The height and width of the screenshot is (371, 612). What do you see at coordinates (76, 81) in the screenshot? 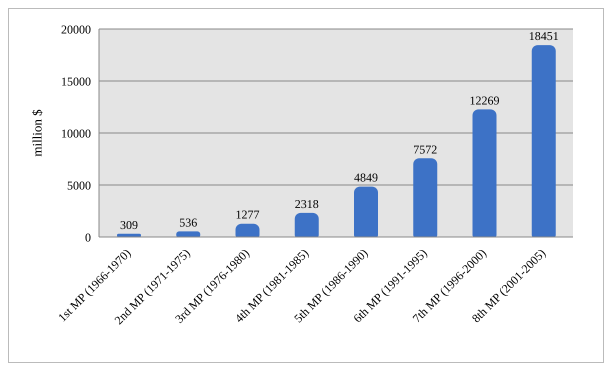
I see `y-tick-label: 15000` at bounding box center [76, 81].